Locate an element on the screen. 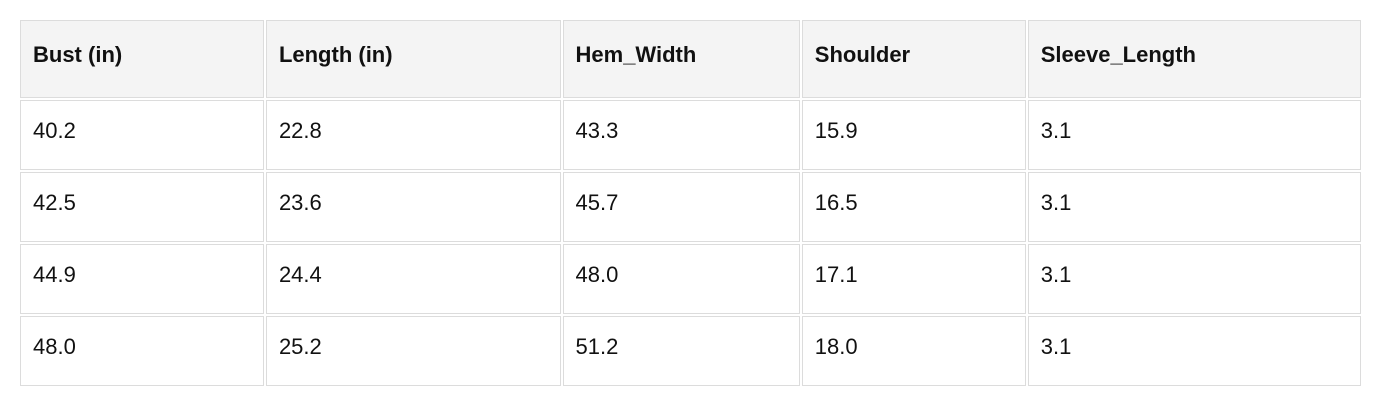  column-header-hem-width: Hem_Width is located at coordinates (681, 59).